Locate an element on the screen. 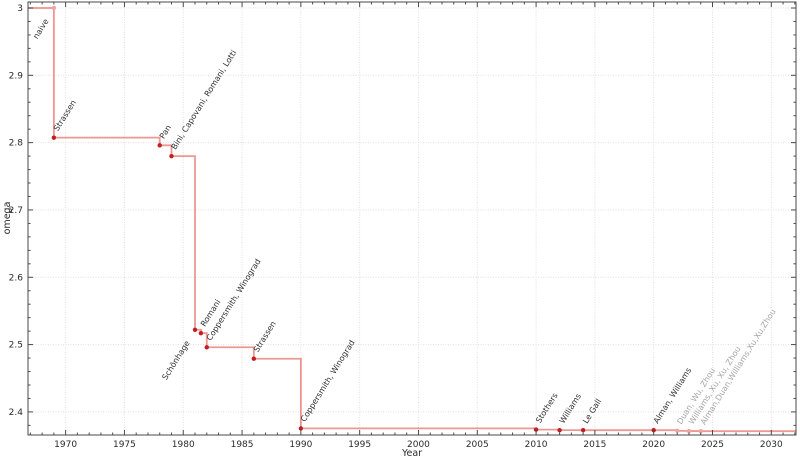 Image resolution: width=800 pixels, height=460 pixels. x-tick-label: 2010 is located at coordinates (536, 445).